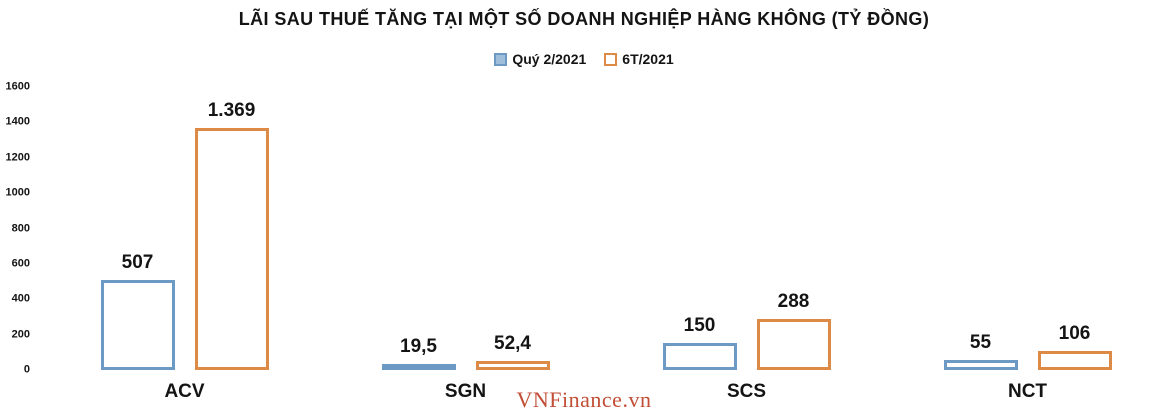 The width and height of the screenshot is (1168, 415). Describe the element at coordinates (793, 344) in the screenshot. I see `bar-scs-6t-2021` at that location.